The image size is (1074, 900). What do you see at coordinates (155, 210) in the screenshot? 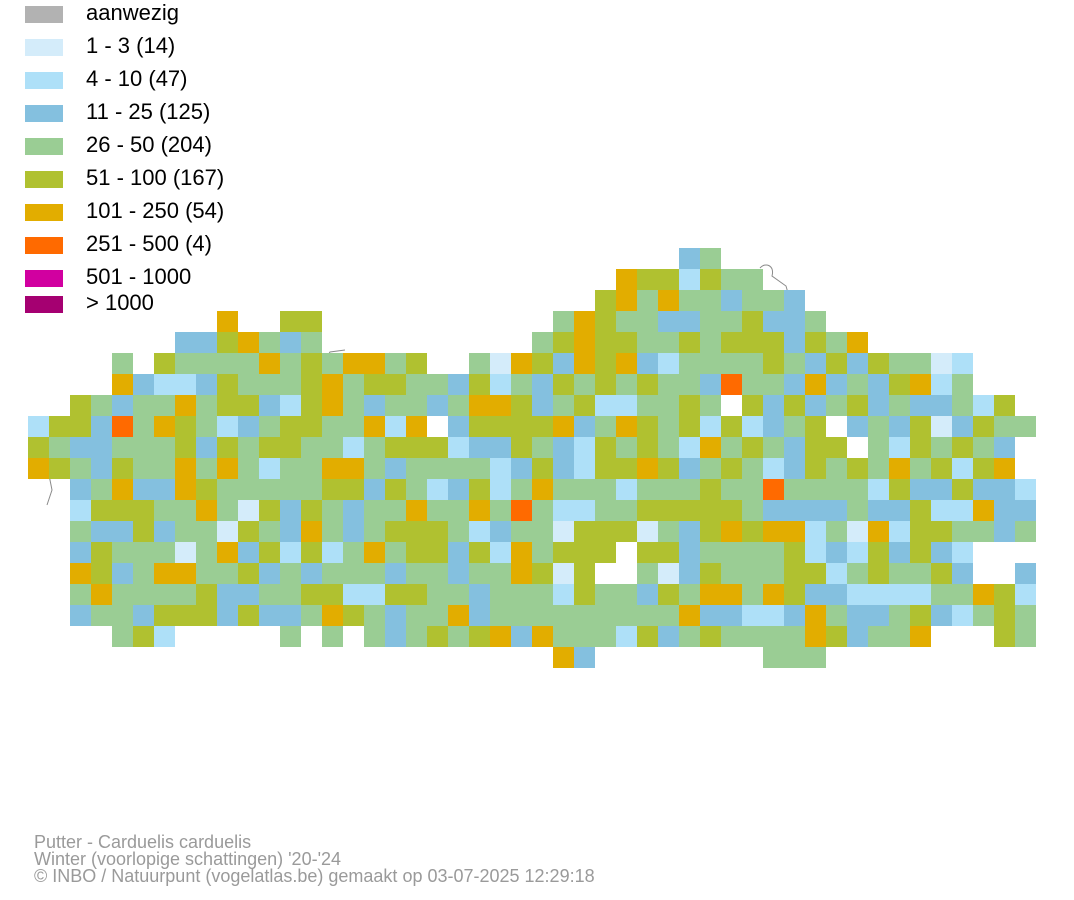
I see `legend-label: 101 - 250 (54)` at bounding box center [155, 210].